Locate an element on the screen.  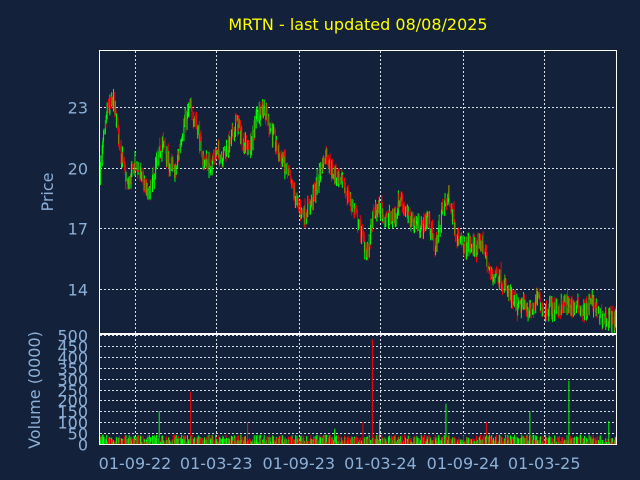
x-tick-label: 01-03-24 is located at coordinates (380, 463).